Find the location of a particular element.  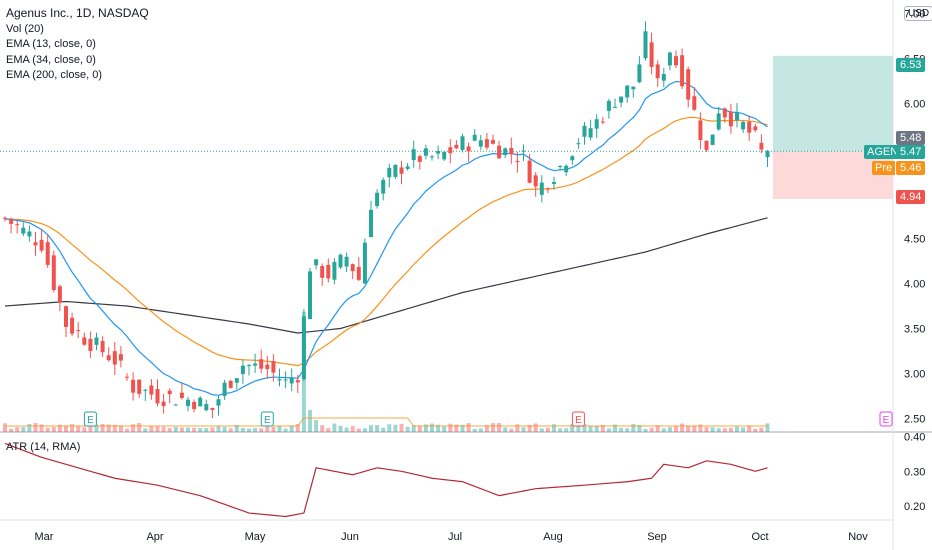

price-tick-label: 4.00 is located at coordinates (914, 285).